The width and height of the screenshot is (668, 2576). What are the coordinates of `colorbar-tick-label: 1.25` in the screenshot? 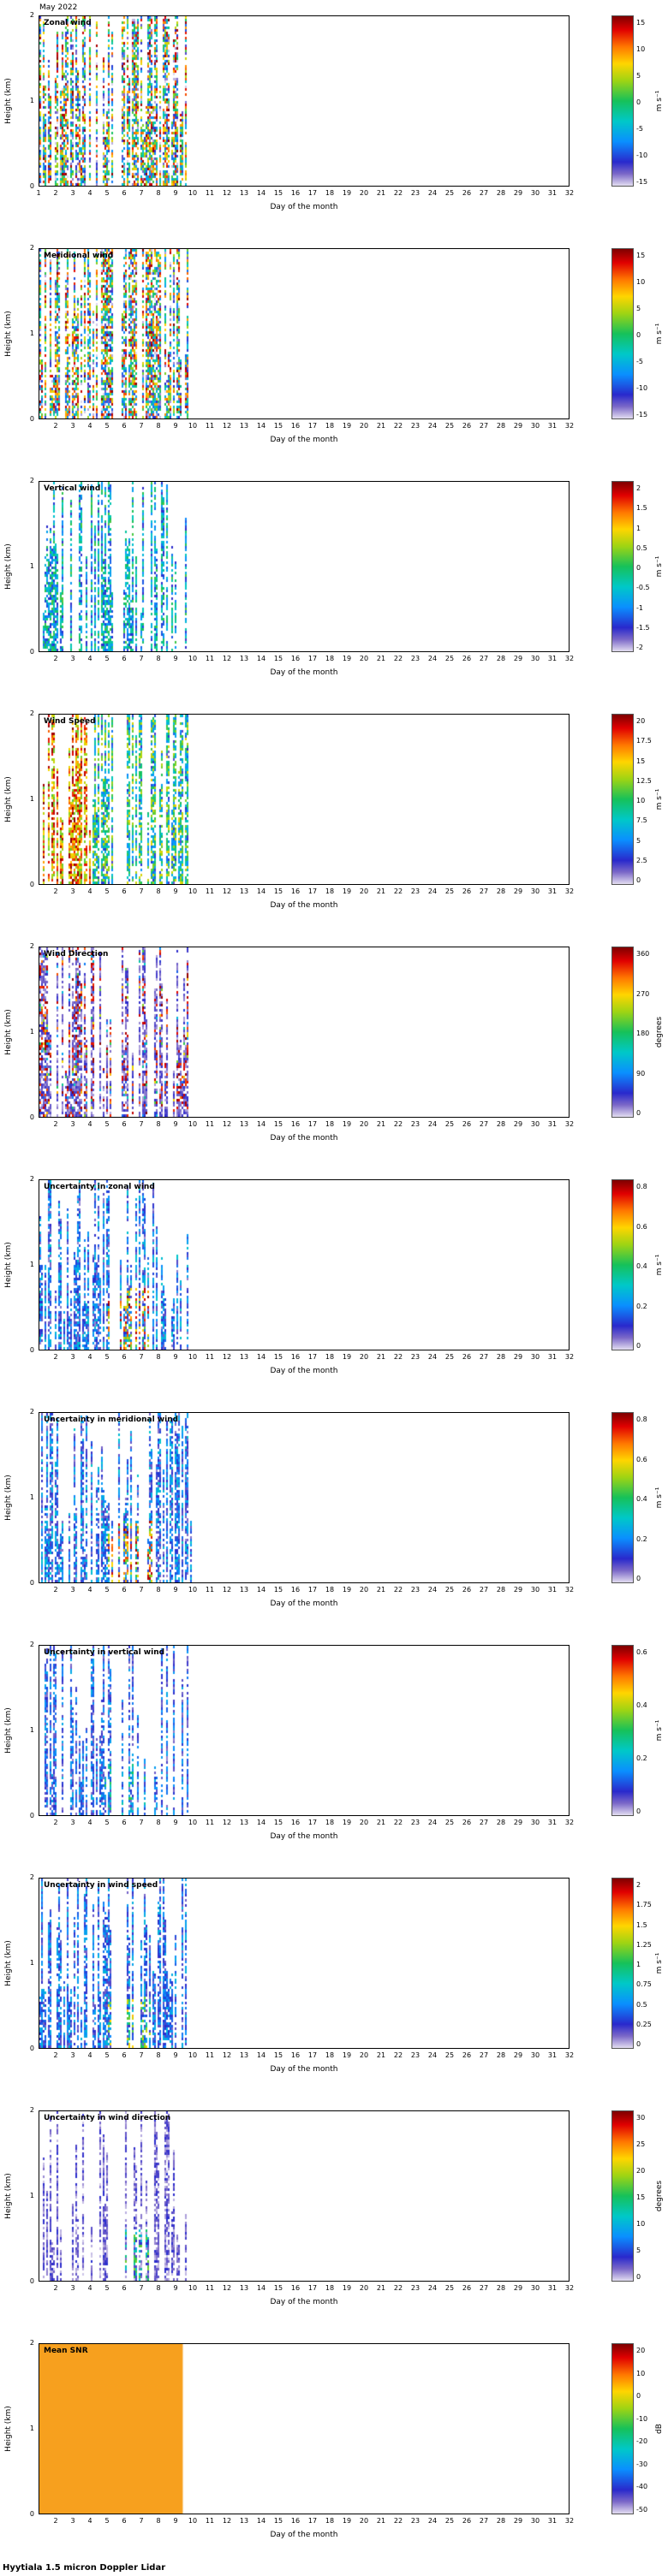 It's located at (644, 1944).